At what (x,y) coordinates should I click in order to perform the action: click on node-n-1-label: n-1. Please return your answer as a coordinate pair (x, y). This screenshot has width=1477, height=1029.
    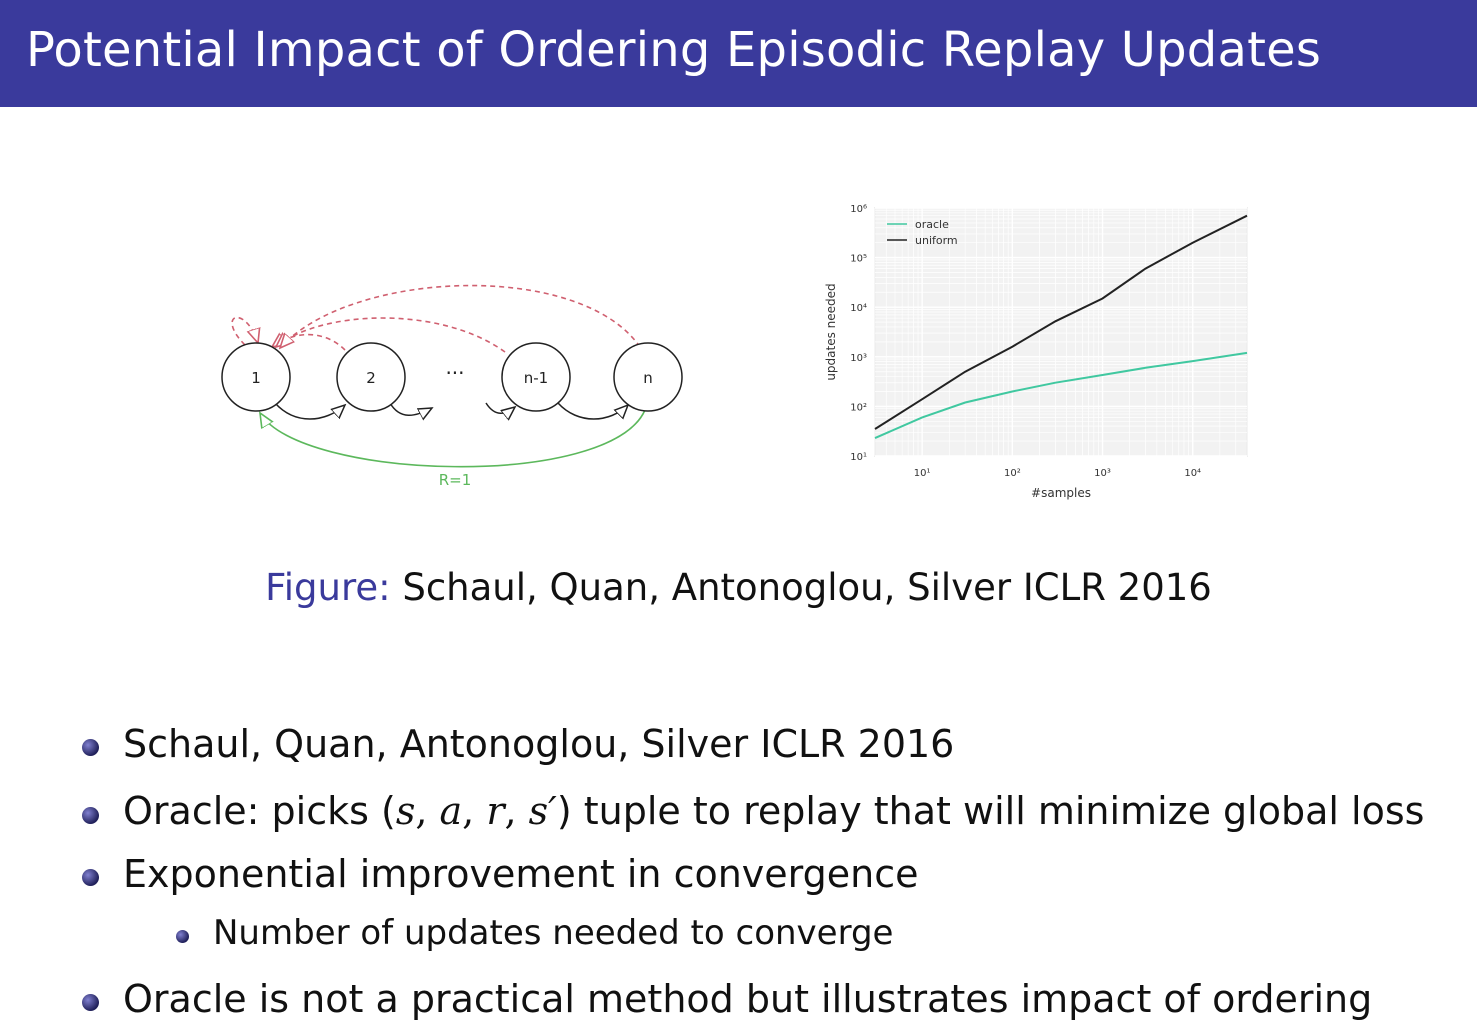
    Looking at the image, I should click on (536, 378).